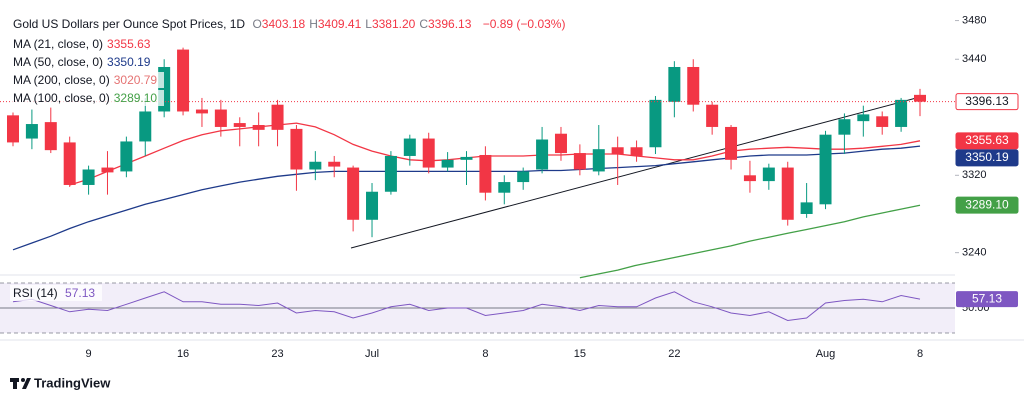 This screenshot has height=402, width=1024. I want to click on ohlc-letter: L, so click(368, 24).